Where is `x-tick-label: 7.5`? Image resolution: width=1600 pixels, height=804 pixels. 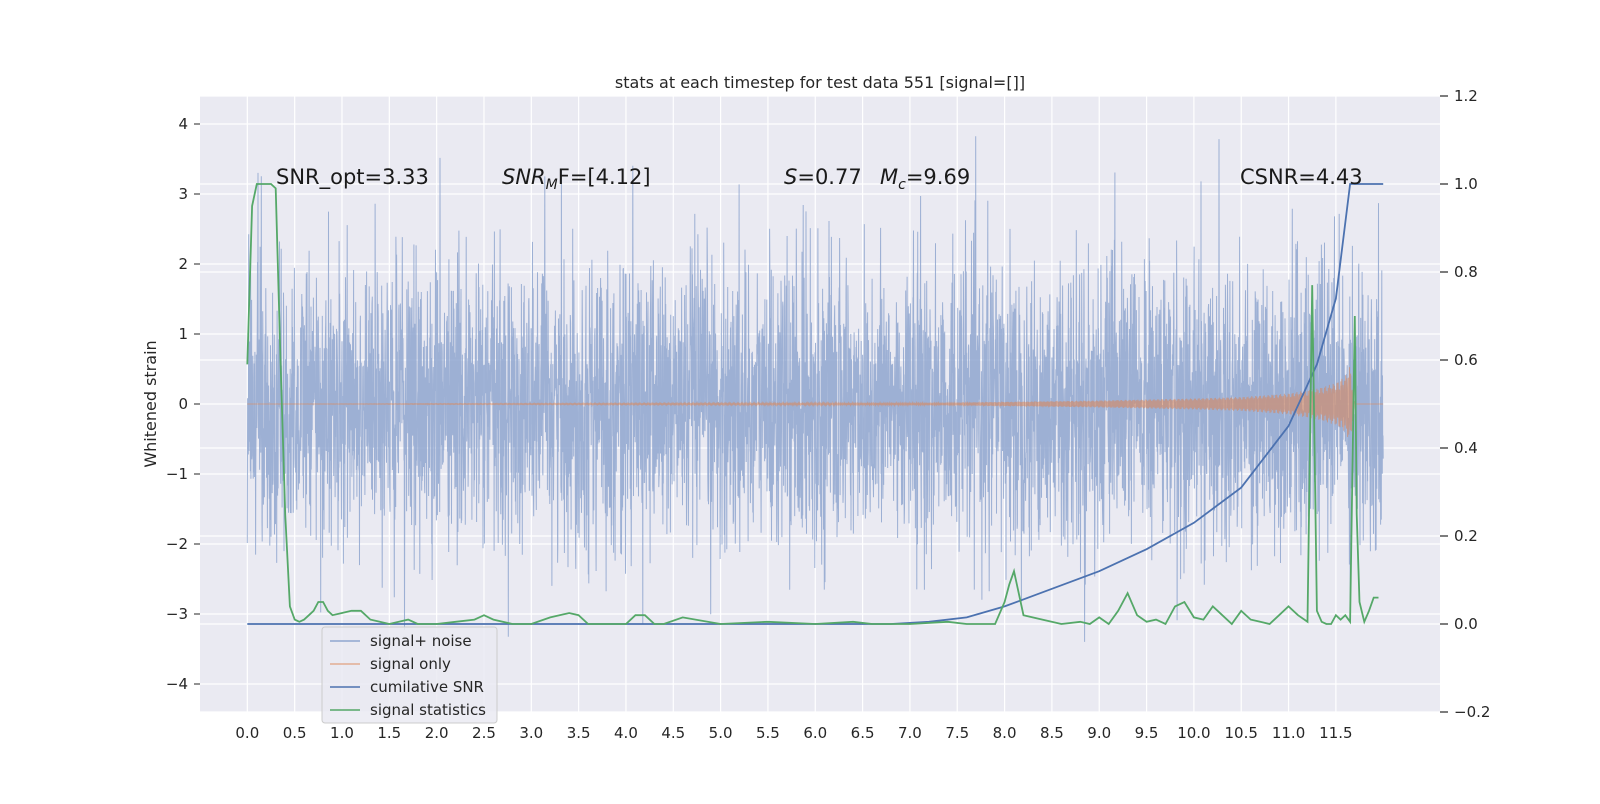
x-tick-label: 7.5 is located at coordinates (957, 733).